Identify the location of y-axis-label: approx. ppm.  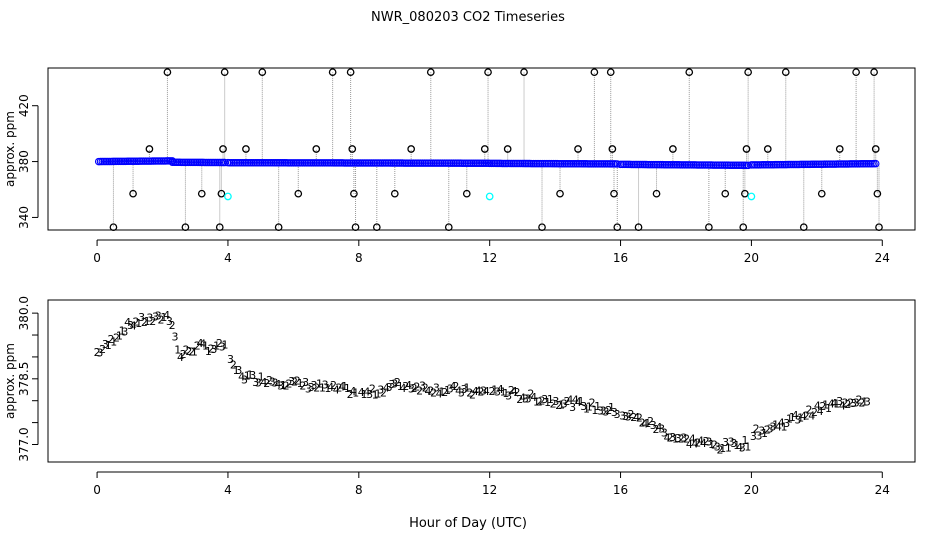
(10, 381).